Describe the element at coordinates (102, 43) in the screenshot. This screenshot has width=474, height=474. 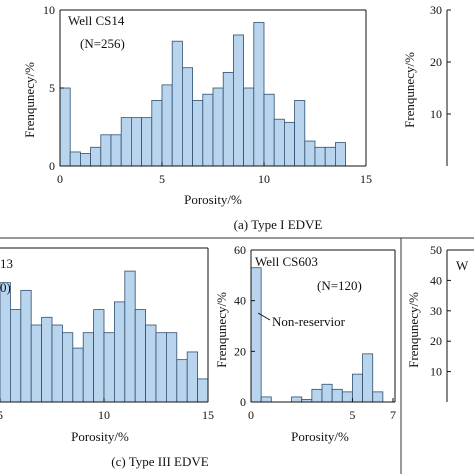
I see `panel-a-n-label: (N=256)` at that location.